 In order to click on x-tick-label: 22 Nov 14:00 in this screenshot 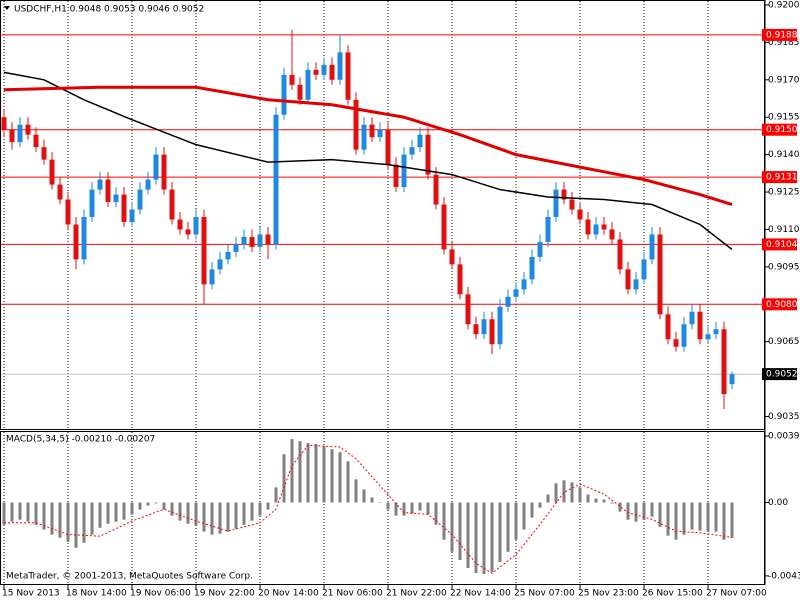, I will do `click(480, 594)`.